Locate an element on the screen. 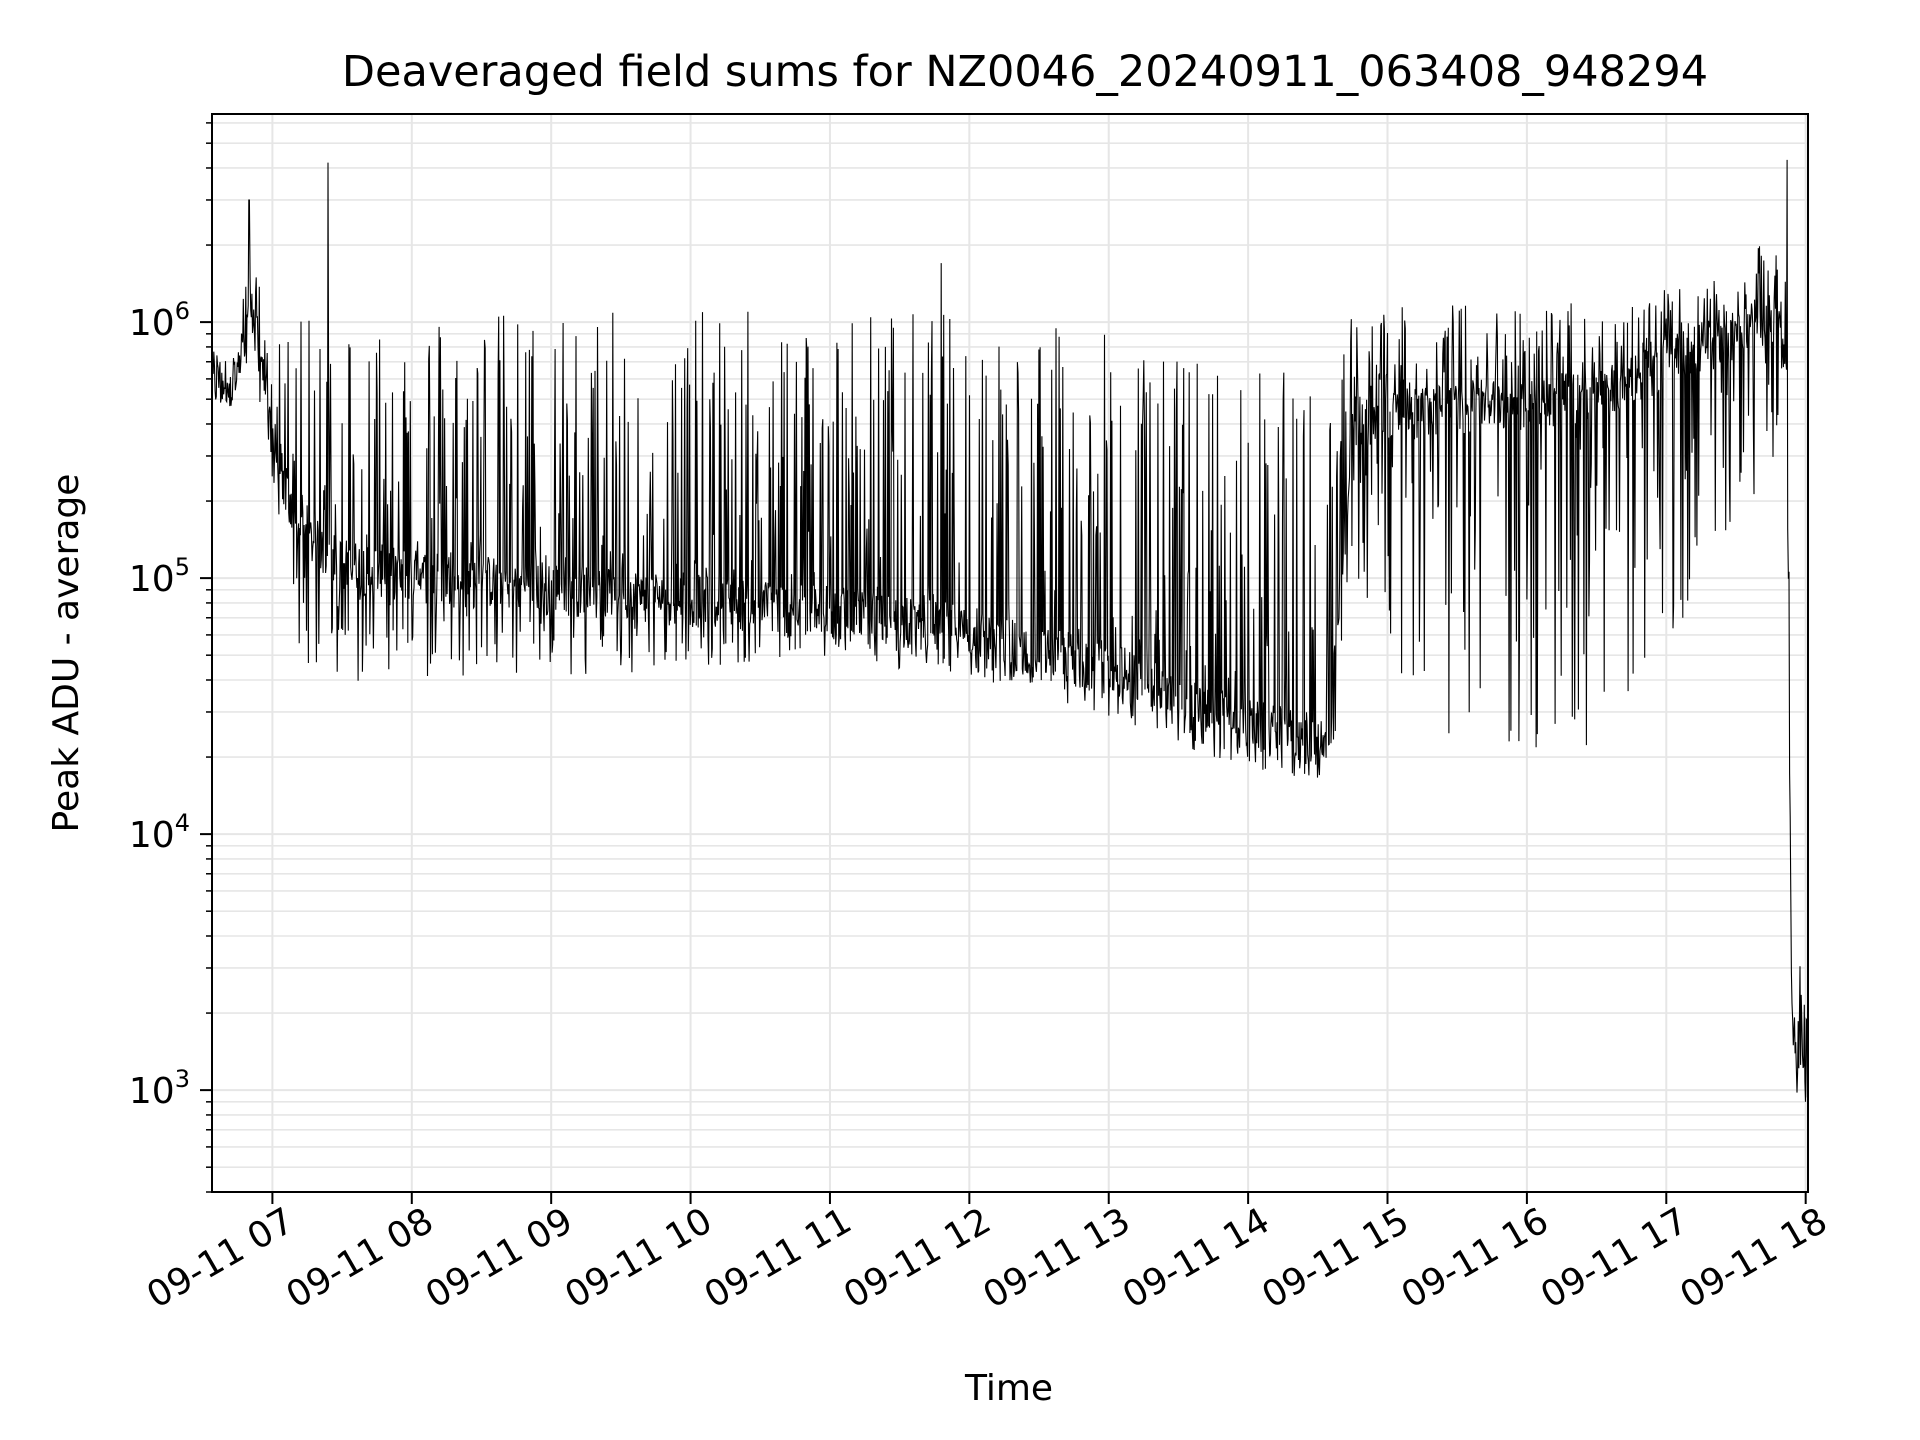 This screenshot has width=1920, height=1440. x-tick-label: 09-11 07 is located at coordinates (220, 1258).